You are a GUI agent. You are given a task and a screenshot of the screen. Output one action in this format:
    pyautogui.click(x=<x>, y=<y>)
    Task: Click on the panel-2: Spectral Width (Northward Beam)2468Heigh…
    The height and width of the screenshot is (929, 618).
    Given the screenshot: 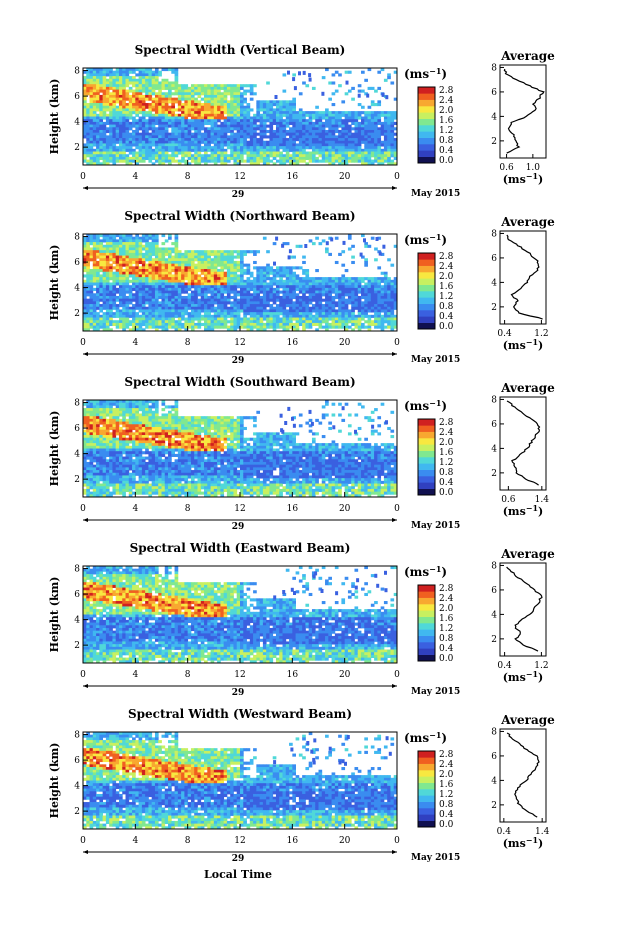 What is the action you would take?
    pyautogui.click(x=301, y=287)
    